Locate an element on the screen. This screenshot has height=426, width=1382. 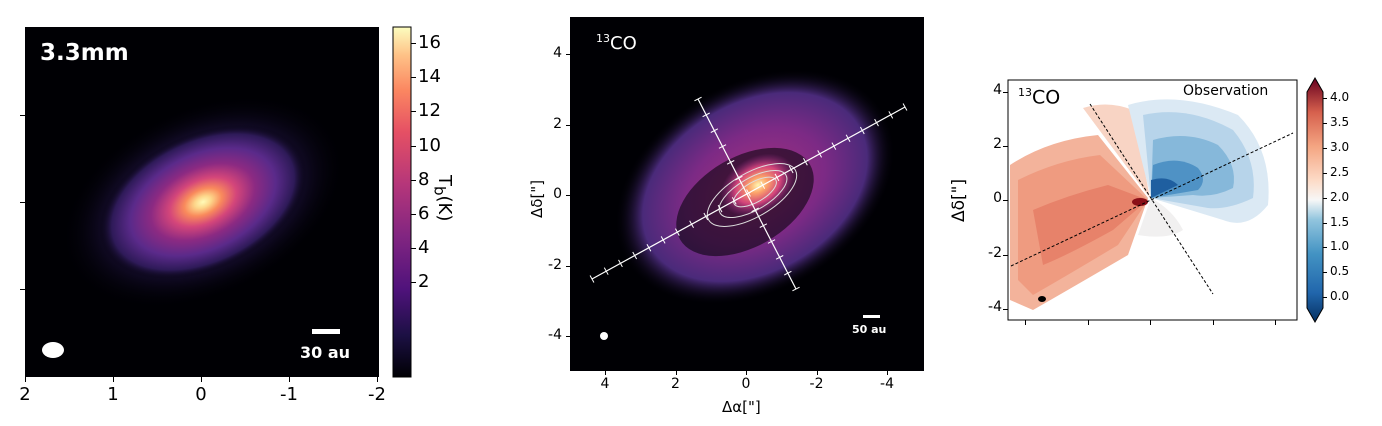
velocity-map is located at coordinates (1139, 204).